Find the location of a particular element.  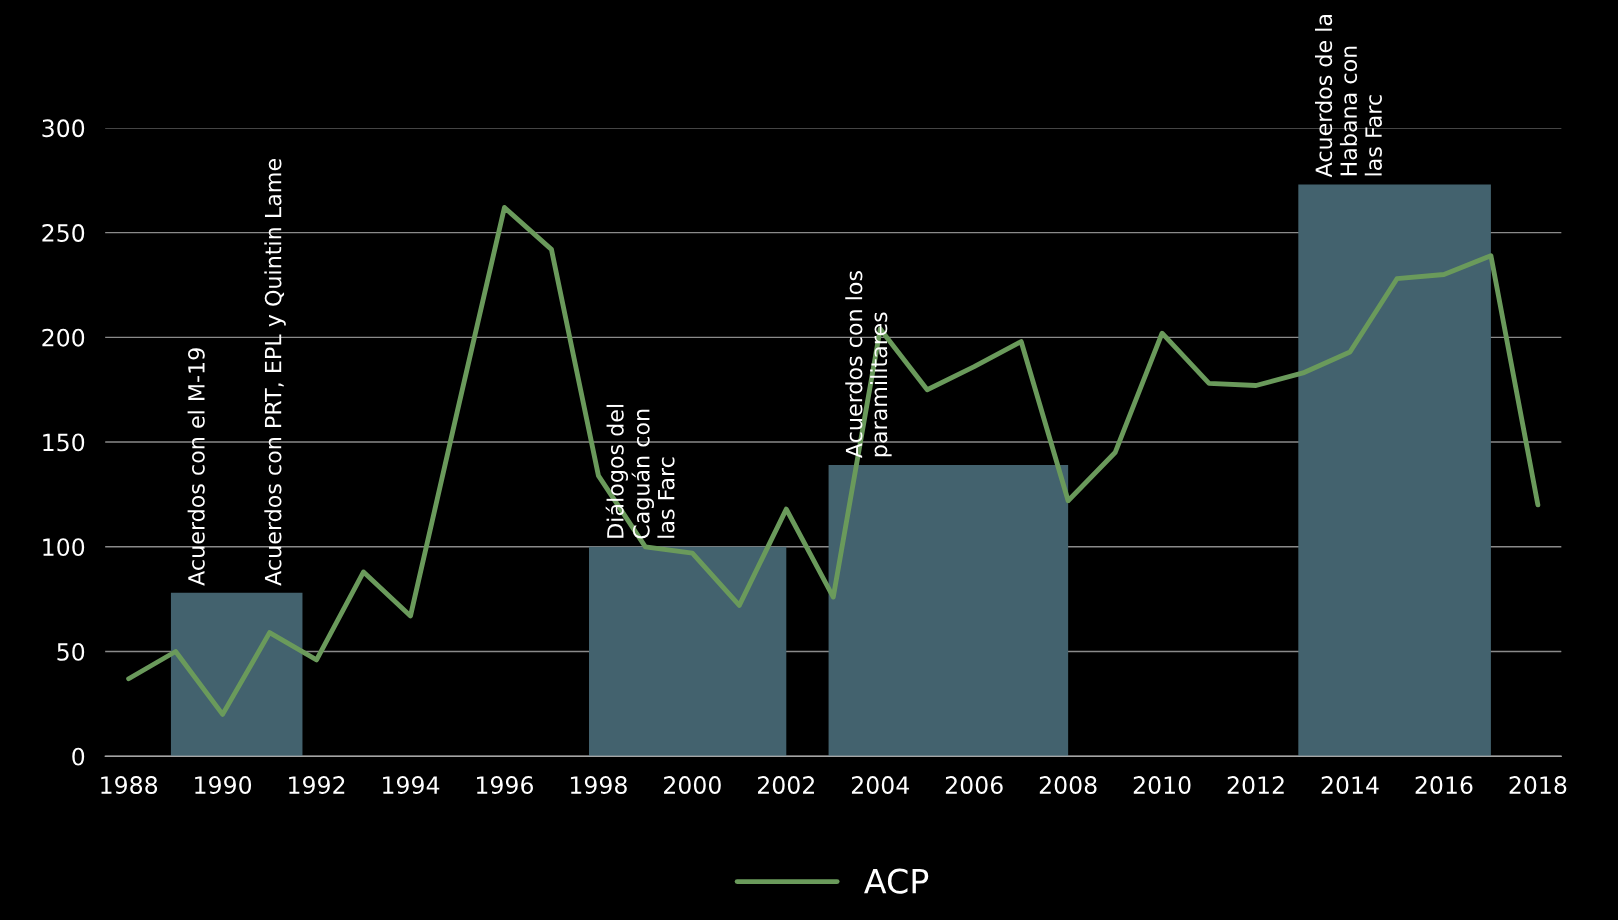

y-tick-label: 100 is located at coordinates (64, 547).